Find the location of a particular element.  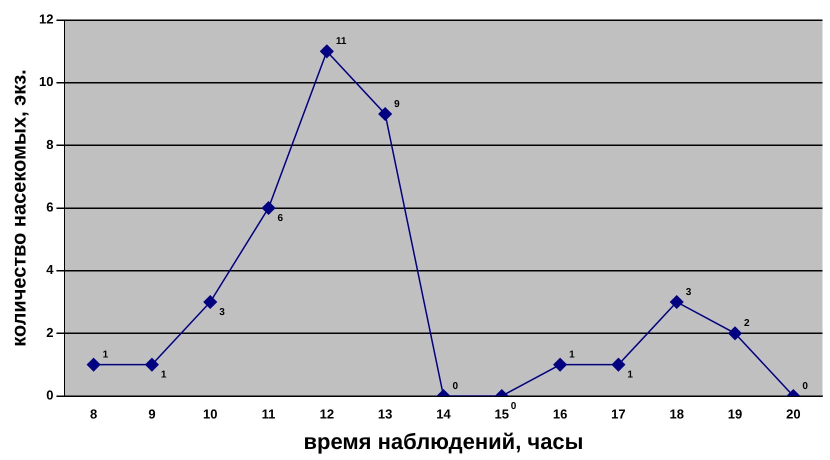

x-tick-label: 16 is located at coordinates (560, 414).